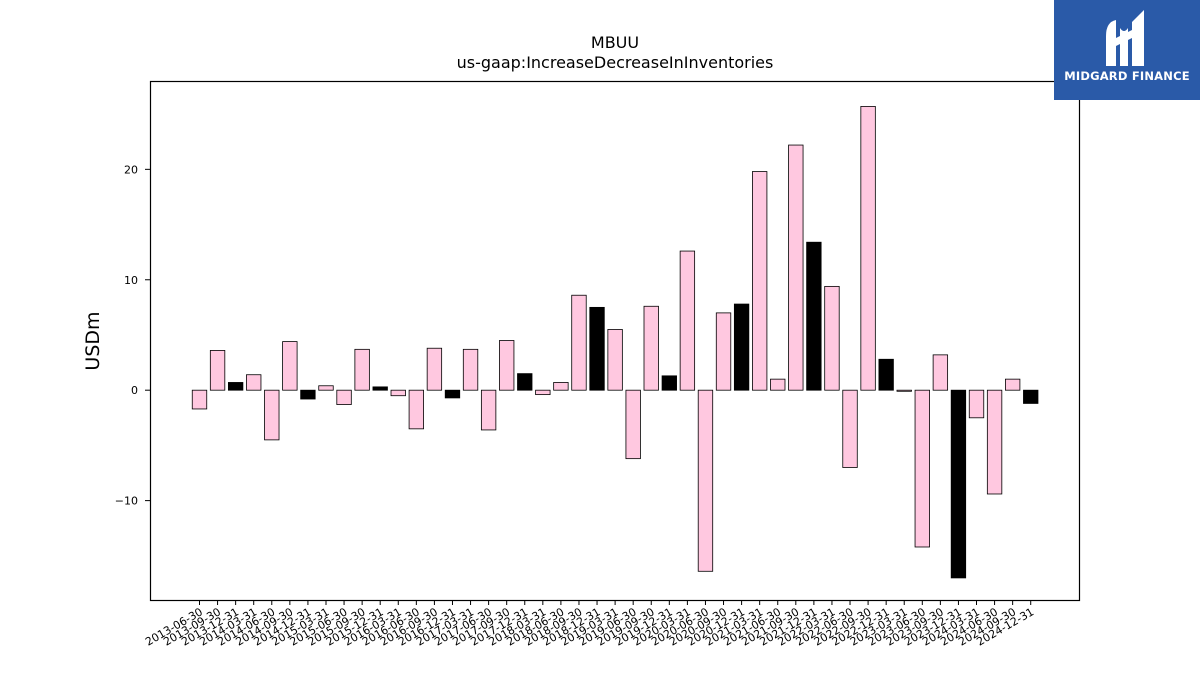 Image resolution: width=1200 pixels, height=675 pixels. I want to click on y-axis-label: USDm, so click(93, 340).